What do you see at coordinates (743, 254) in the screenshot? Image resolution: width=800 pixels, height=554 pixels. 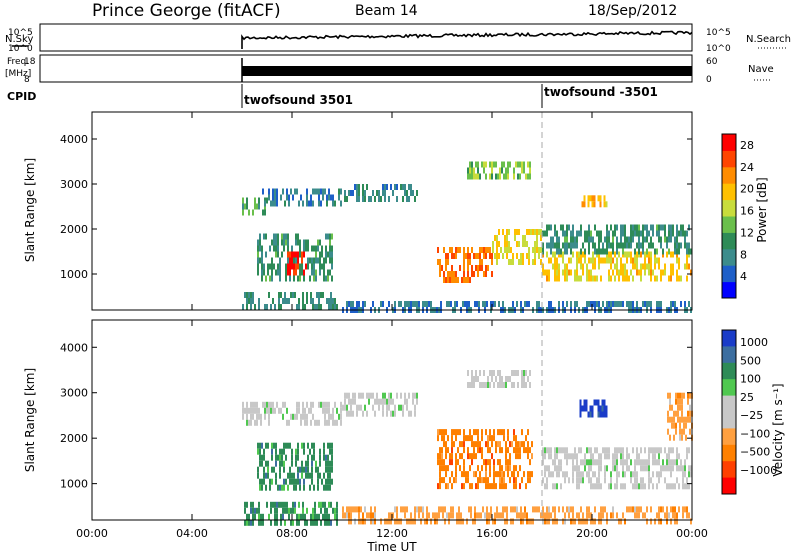 I see `power-colorbar-tick: 8` at bounding box center [743, 254].